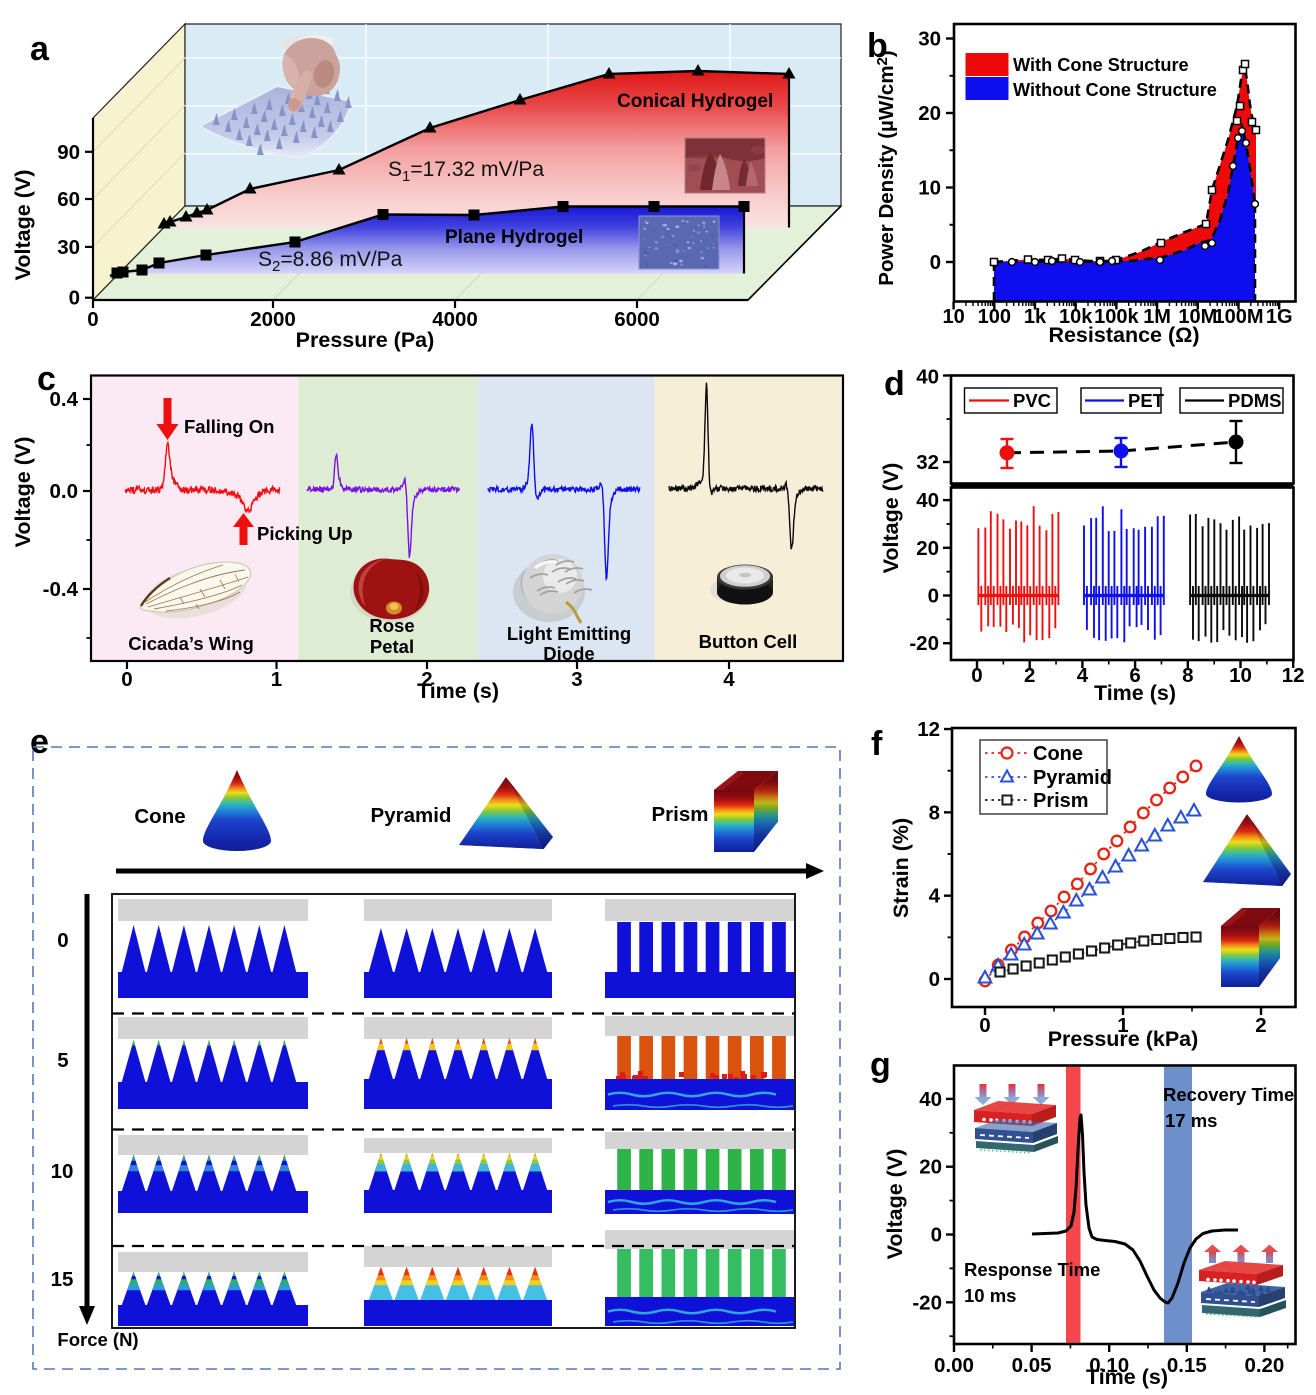 The height and width of the screenshot is (1395, 1316). I want to click on svg-text: Without Cone Structure, so click(1115, 90).